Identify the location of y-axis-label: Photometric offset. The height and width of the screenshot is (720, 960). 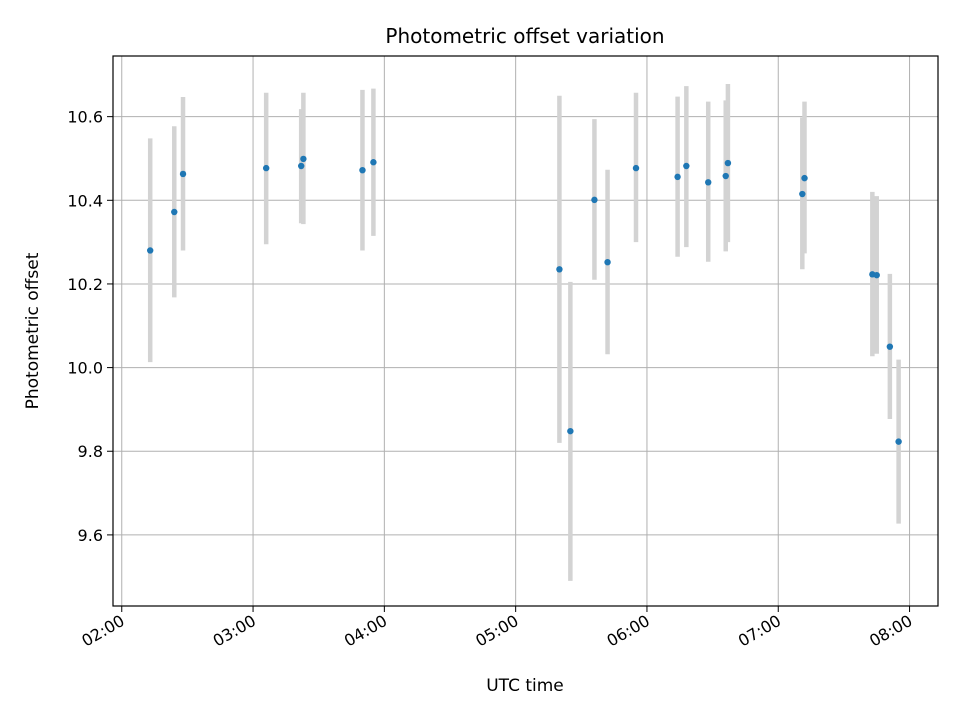
(33, 330).